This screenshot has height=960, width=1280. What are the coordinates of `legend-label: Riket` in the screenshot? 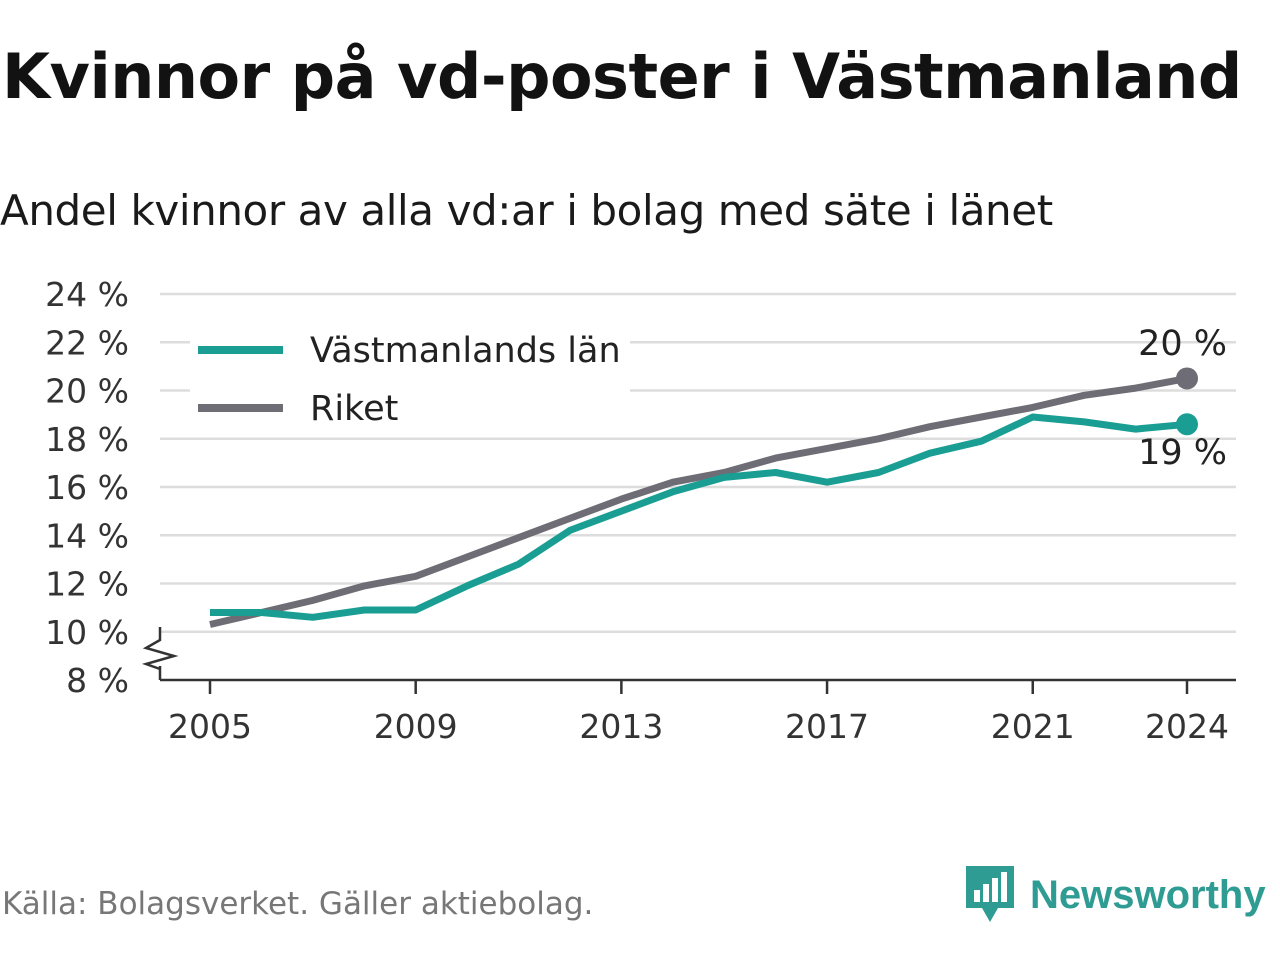 It's located at (354, 409).